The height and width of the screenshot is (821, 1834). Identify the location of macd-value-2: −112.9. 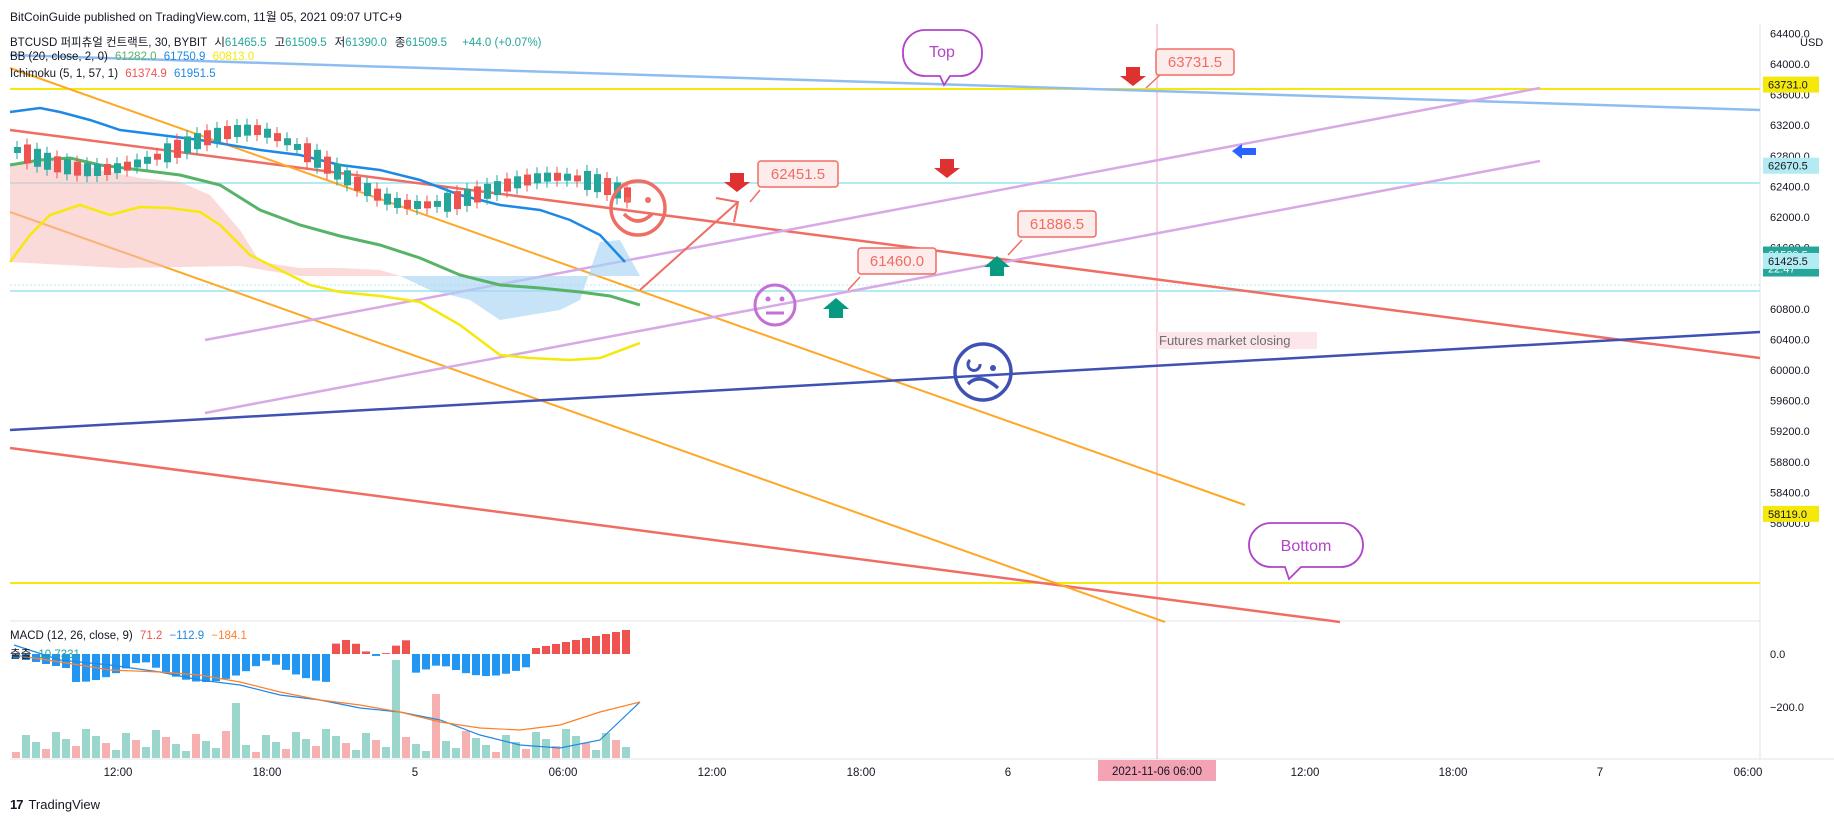
(187, 636).